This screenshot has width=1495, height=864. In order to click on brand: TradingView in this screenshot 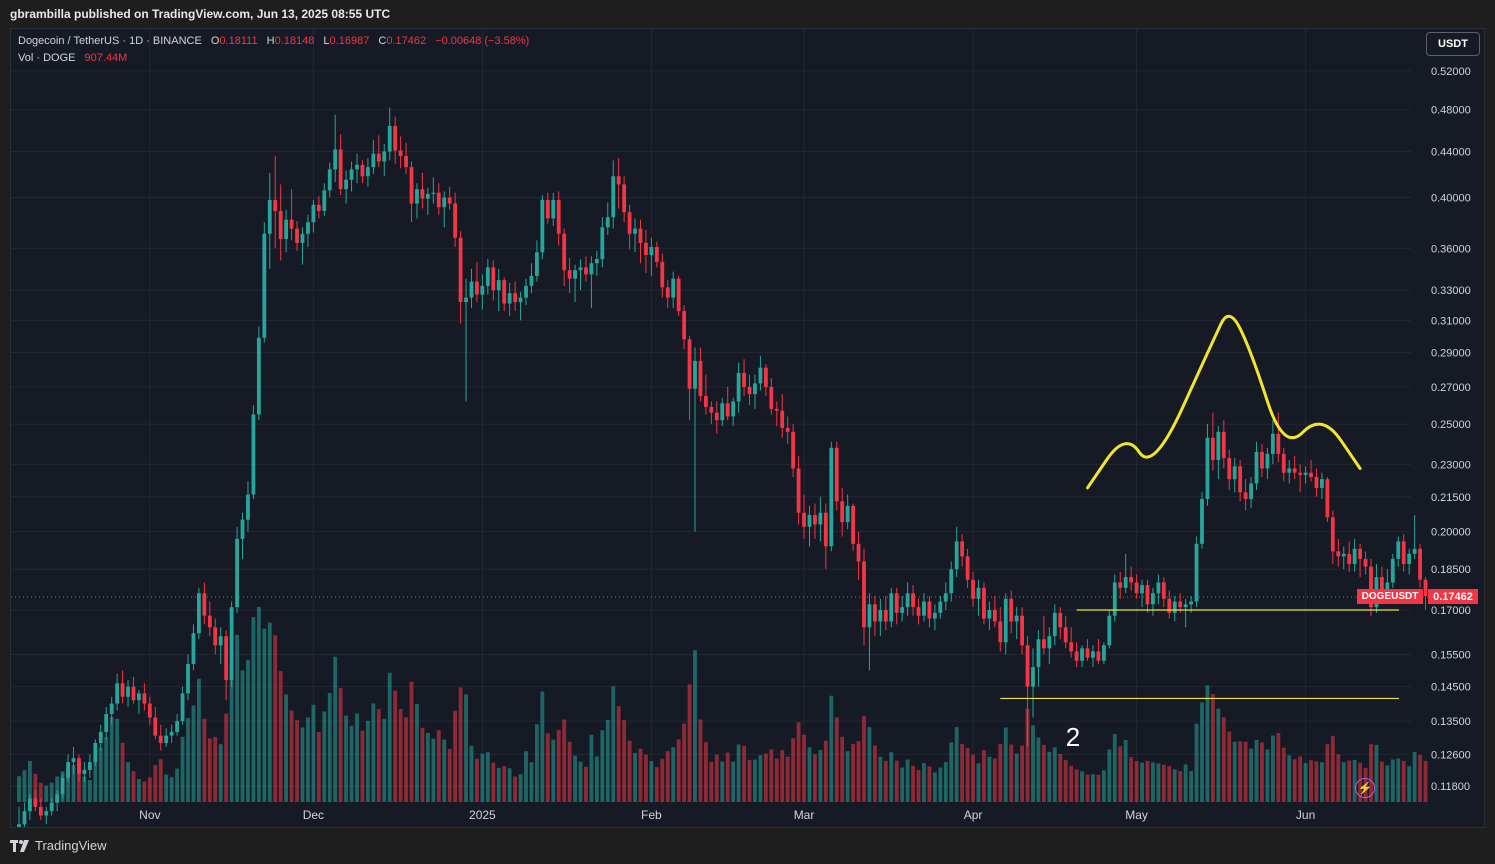, I will do `click(58, 845)`.